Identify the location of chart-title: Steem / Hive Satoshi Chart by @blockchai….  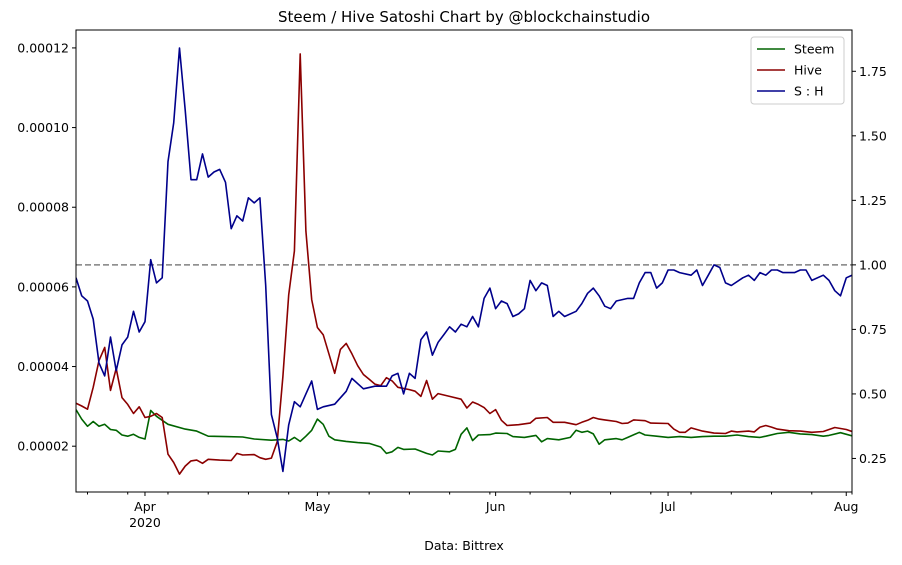
(464, 17).